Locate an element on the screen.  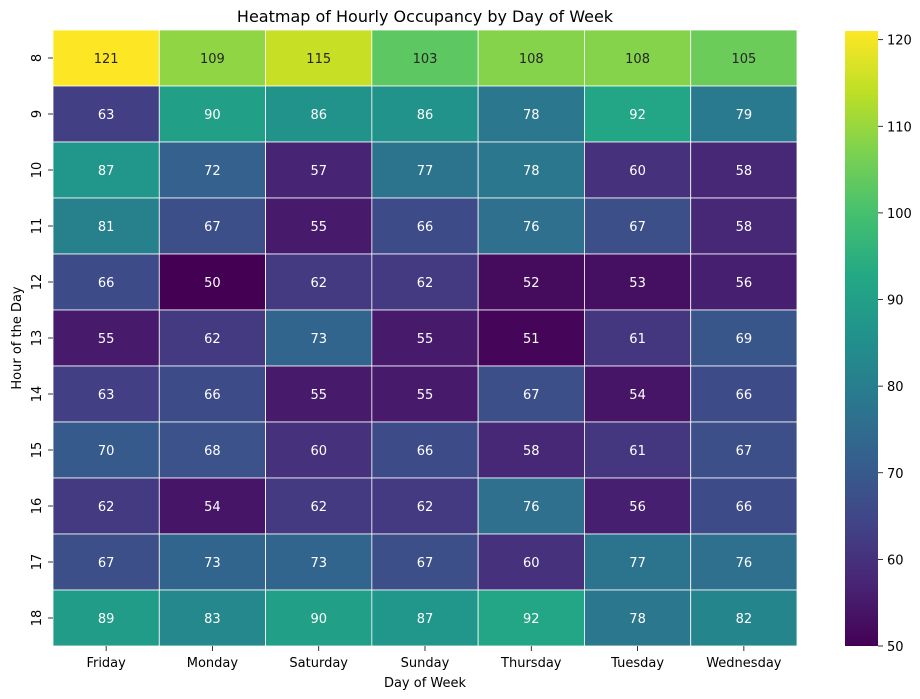
x-tick-label: Monday is located at coordinates (213, 663).